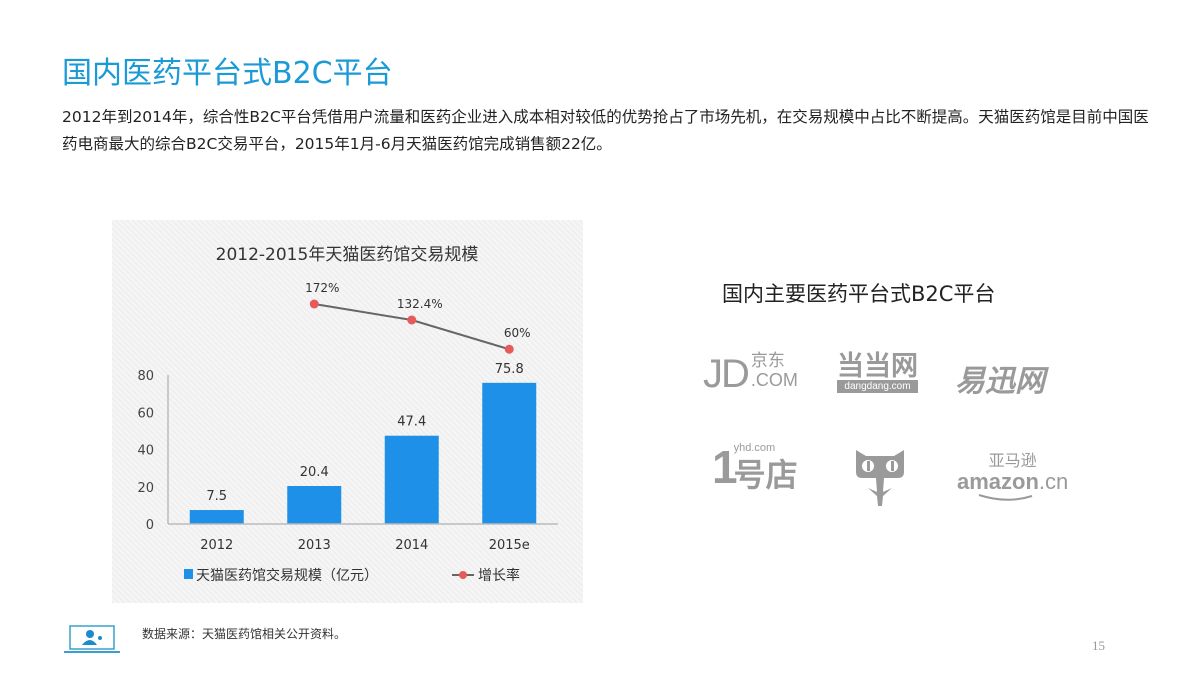 Image resolution: width=1200 pixels, height=675 pixels. I want to click on growth-data-label: 132.4%, so click(420, 304).